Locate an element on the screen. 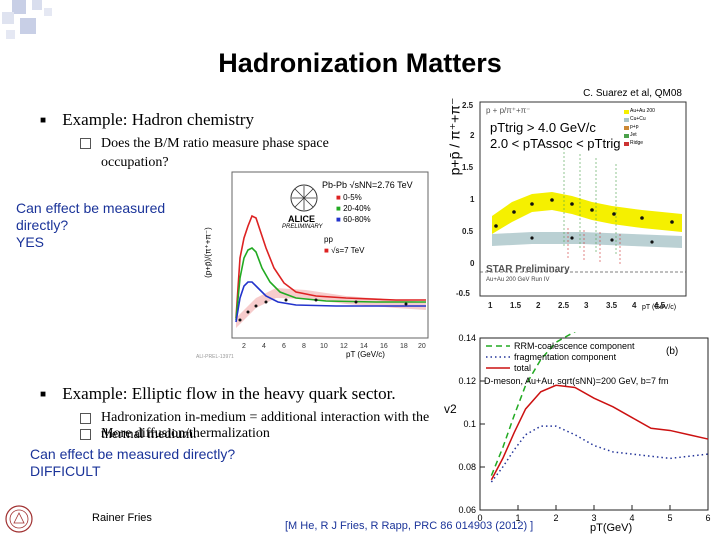 The image size is (720, 543). star-xtick: 2 is located at coordinates (538, 305).